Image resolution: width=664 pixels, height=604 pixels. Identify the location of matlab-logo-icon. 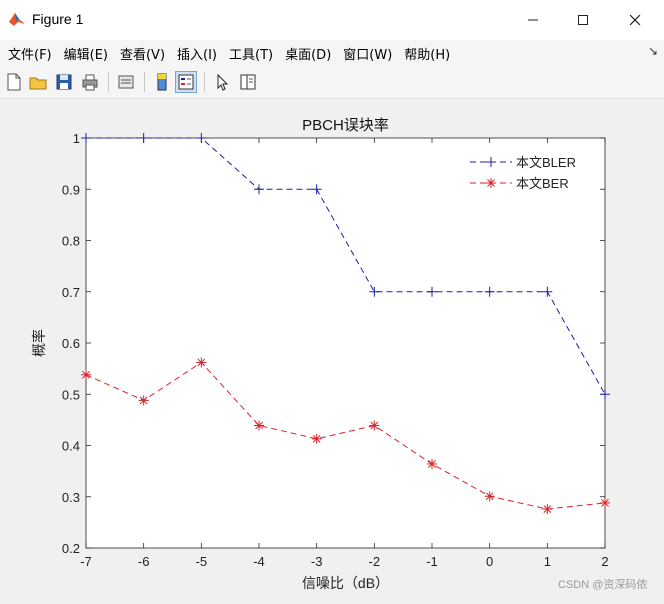
(17, 19).